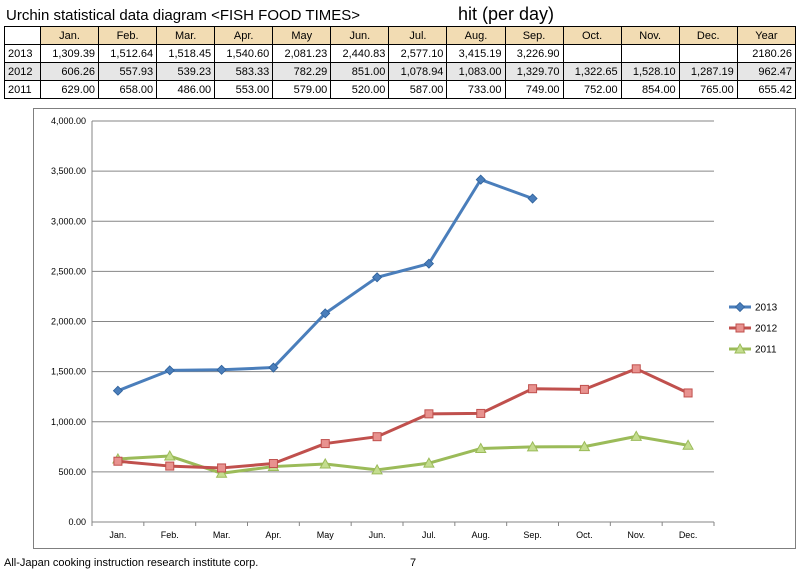 The image size is (800, 572). What do you see at coordinates (69, 35) in the screenshot?
I see `col-header: Jan.` at bounding box center [69, 35].